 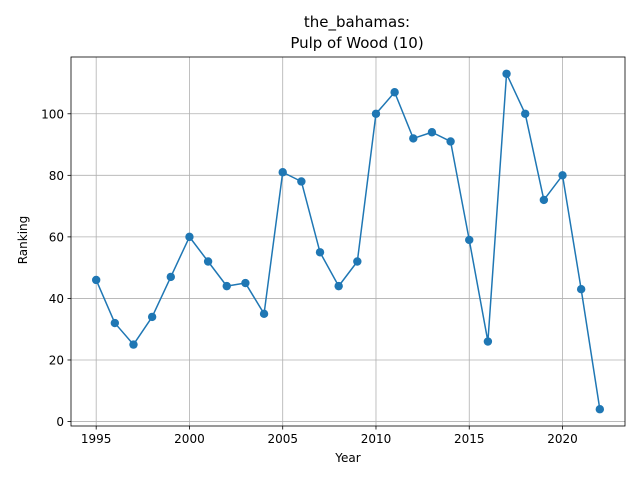 I want to click on chart-title-line1: the_bahamas:, so click(x=357, y=22).